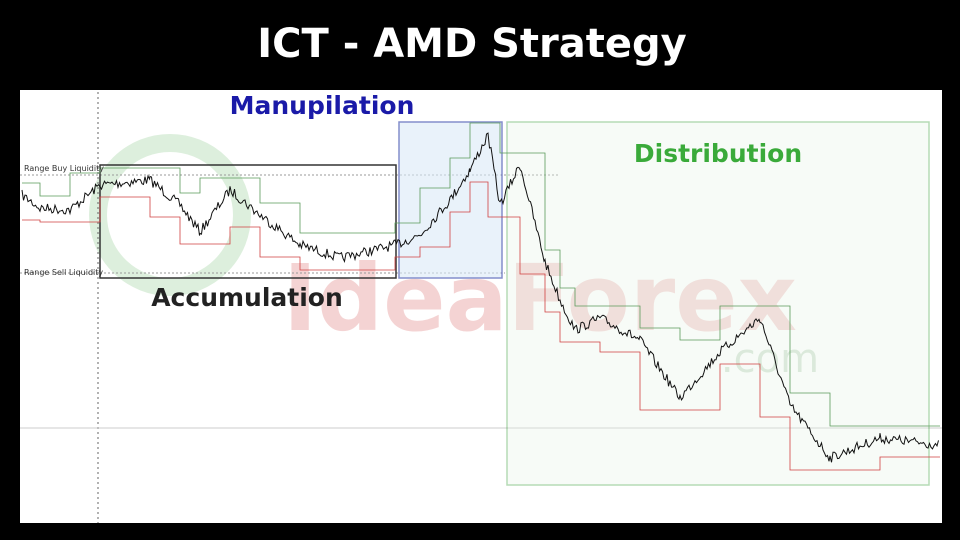 The width and height of the screenshot is (960, 540). I want to click on manipulation-box, so click(450, 200).